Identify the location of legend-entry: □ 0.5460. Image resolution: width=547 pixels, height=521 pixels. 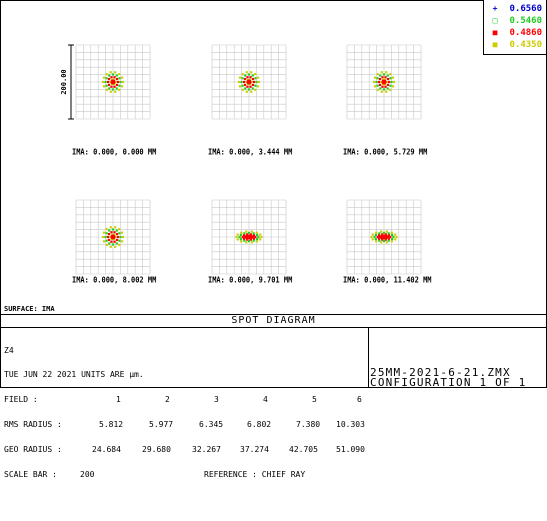
(515, 21).